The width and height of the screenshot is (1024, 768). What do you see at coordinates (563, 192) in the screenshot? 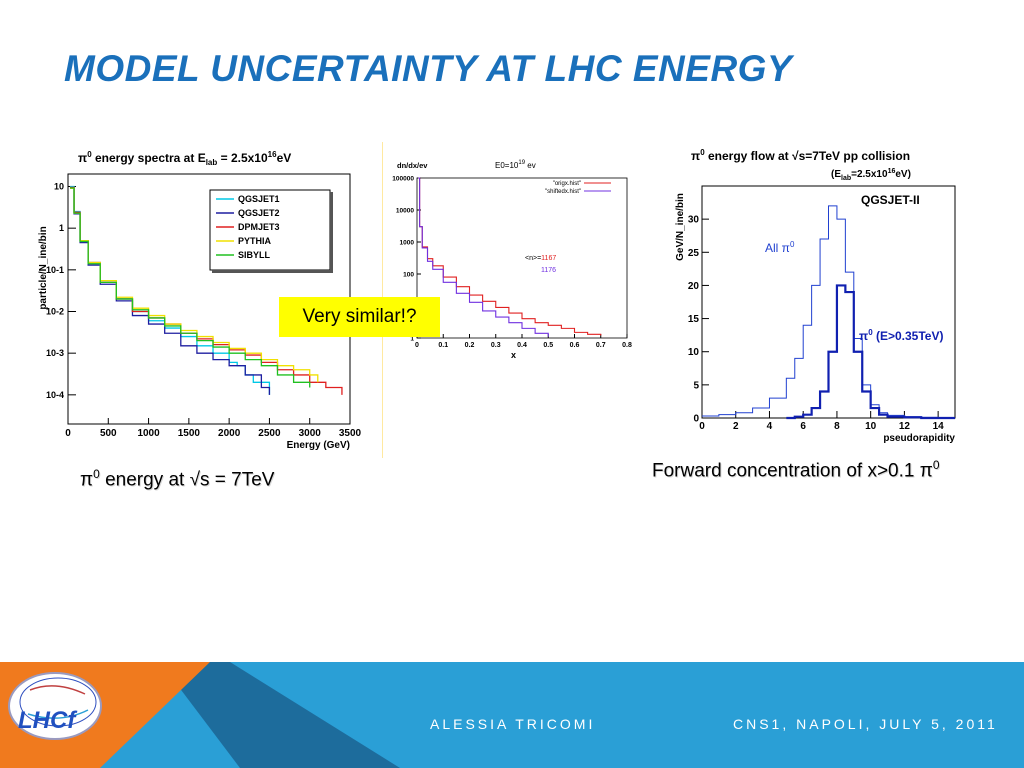
I see `chart2-legend-label: "shiftedx.hist"` at bounding box center [563, 192].